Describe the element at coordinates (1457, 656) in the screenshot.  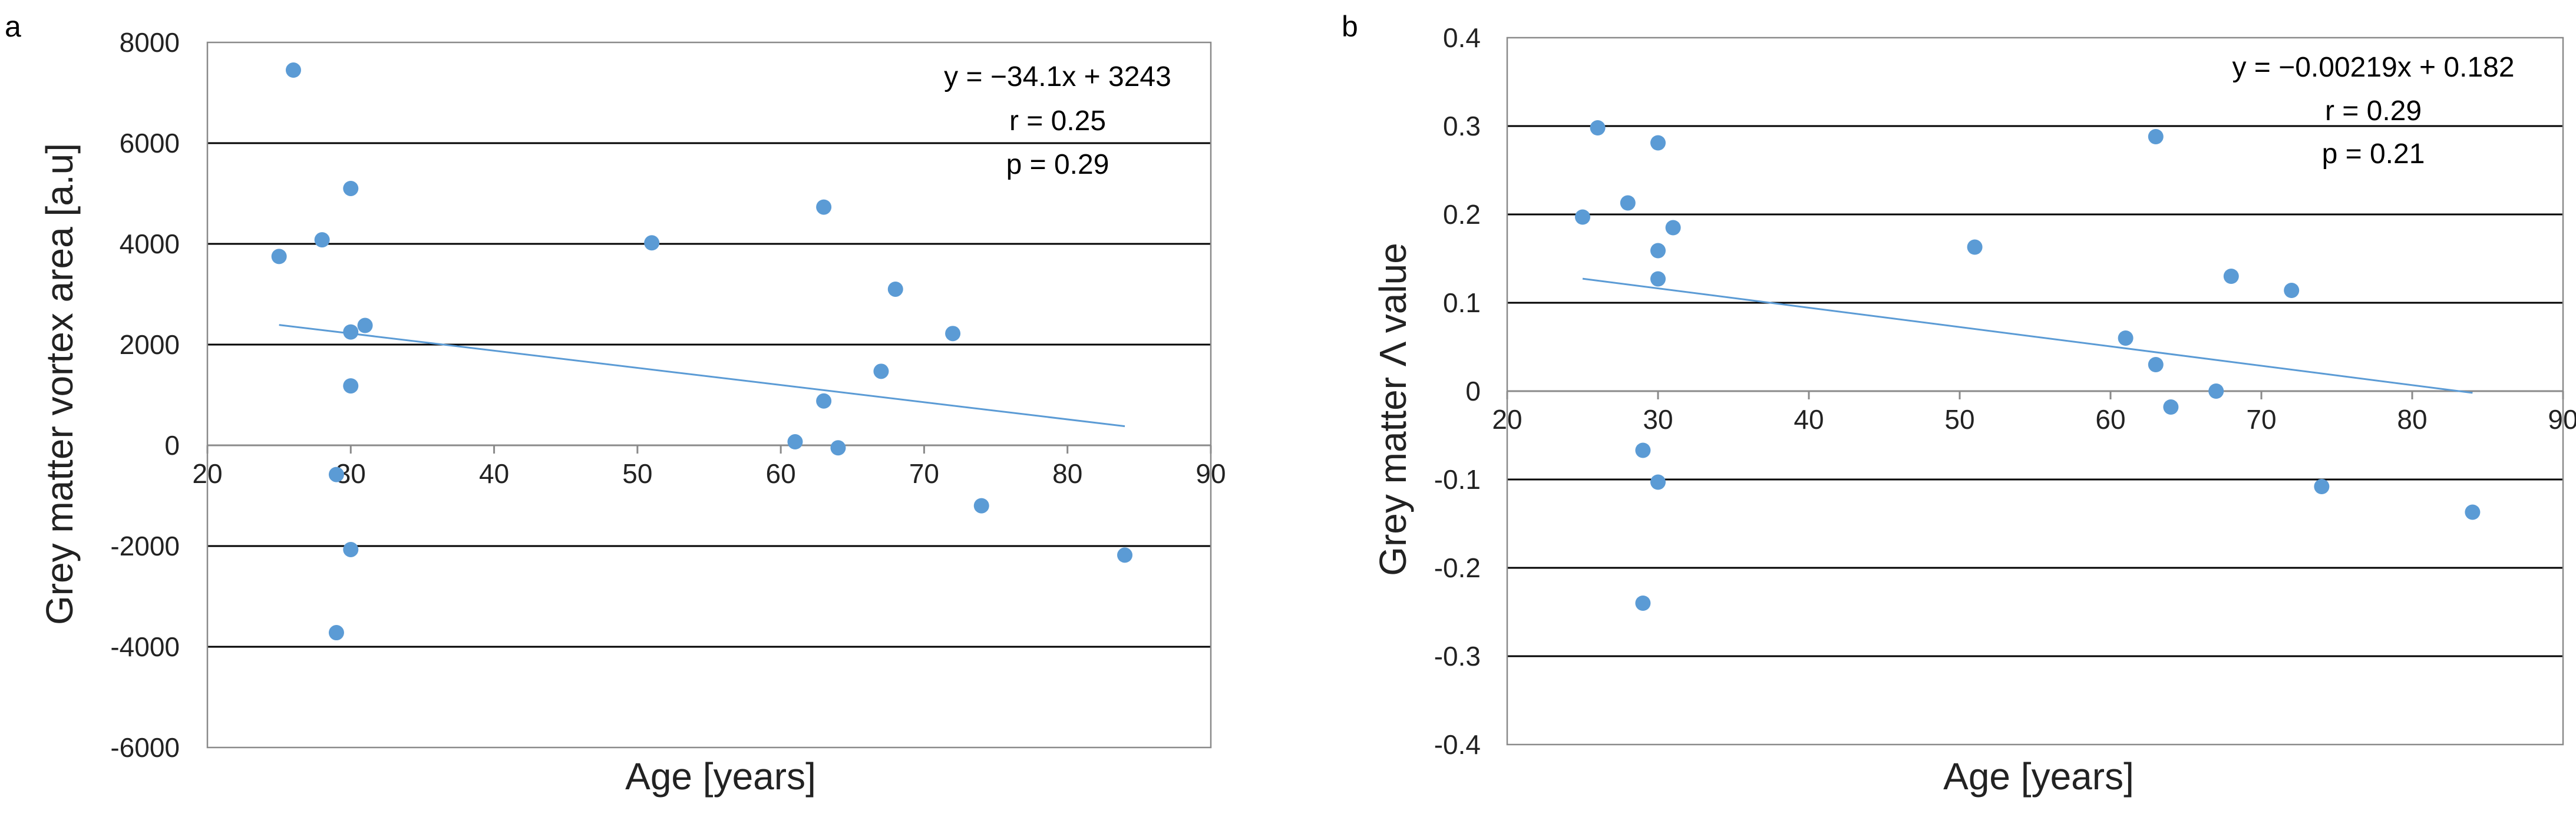
I see `y-tick-label: -0.3` at that location.